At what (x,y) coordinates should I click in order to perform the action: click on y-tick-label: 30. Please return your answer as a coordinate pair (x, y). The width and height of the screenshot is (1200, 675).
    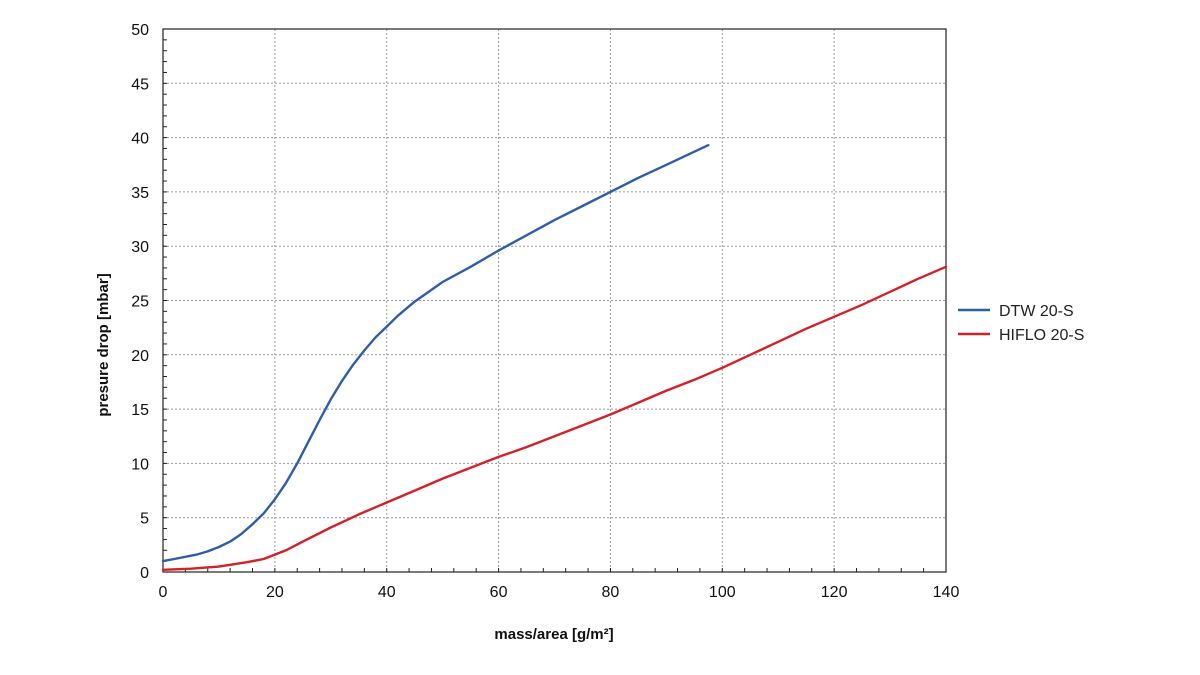
    Looking at the image, I should click on (140, 247).